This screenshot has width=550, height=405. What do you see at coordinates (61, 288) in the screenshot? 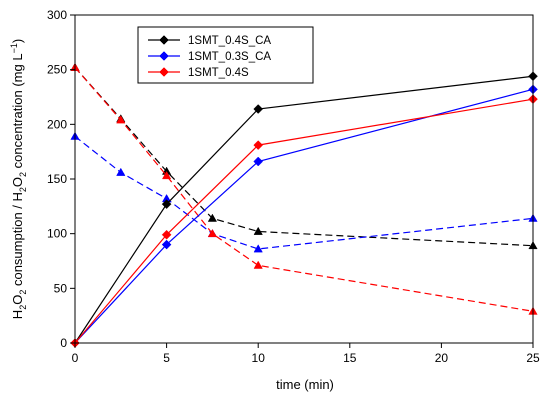
I see `y-tick-label: 50` at bounding box center [61, 288].